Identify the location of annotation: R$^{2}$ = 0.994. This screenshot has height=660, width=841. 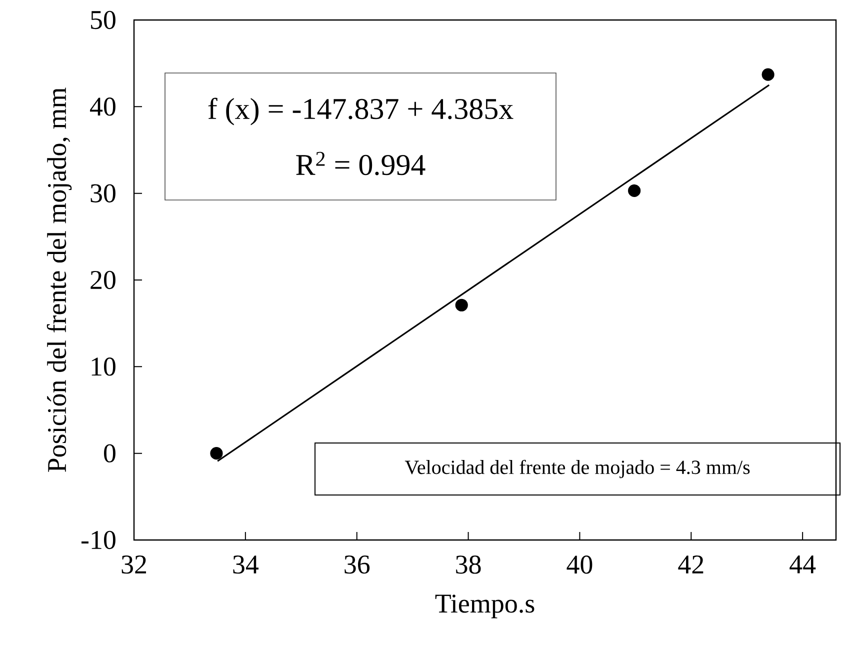
(361, 164).